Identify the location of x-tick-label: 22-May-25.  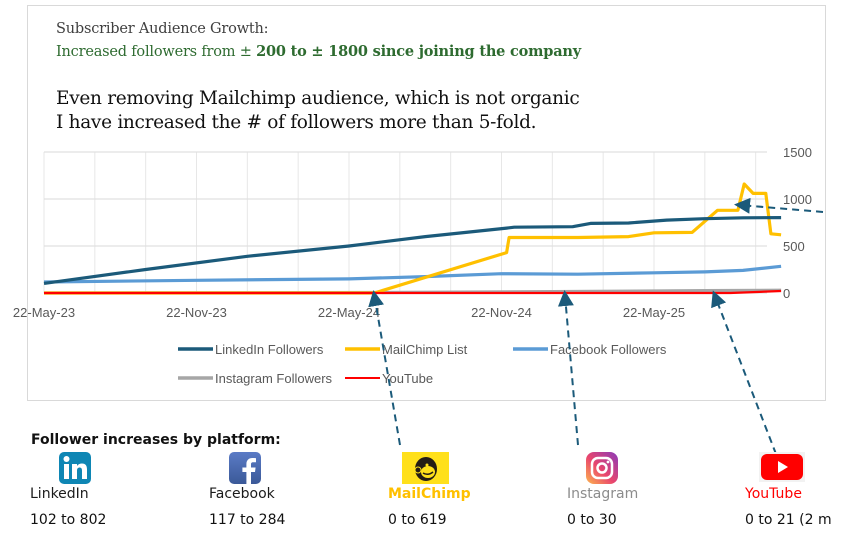
(654, 312).